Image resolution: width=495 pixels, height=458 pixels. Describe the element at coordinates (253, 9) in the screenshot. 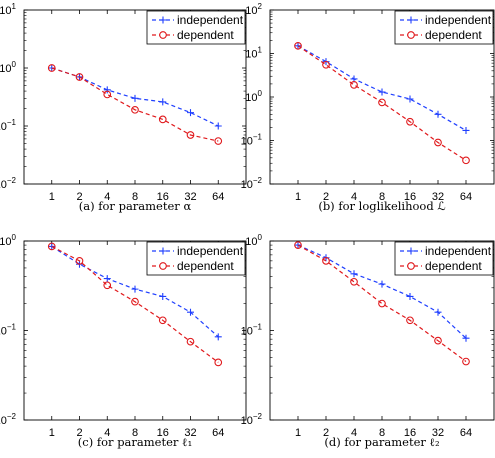

I see `y-tick-label: 102` at that location.